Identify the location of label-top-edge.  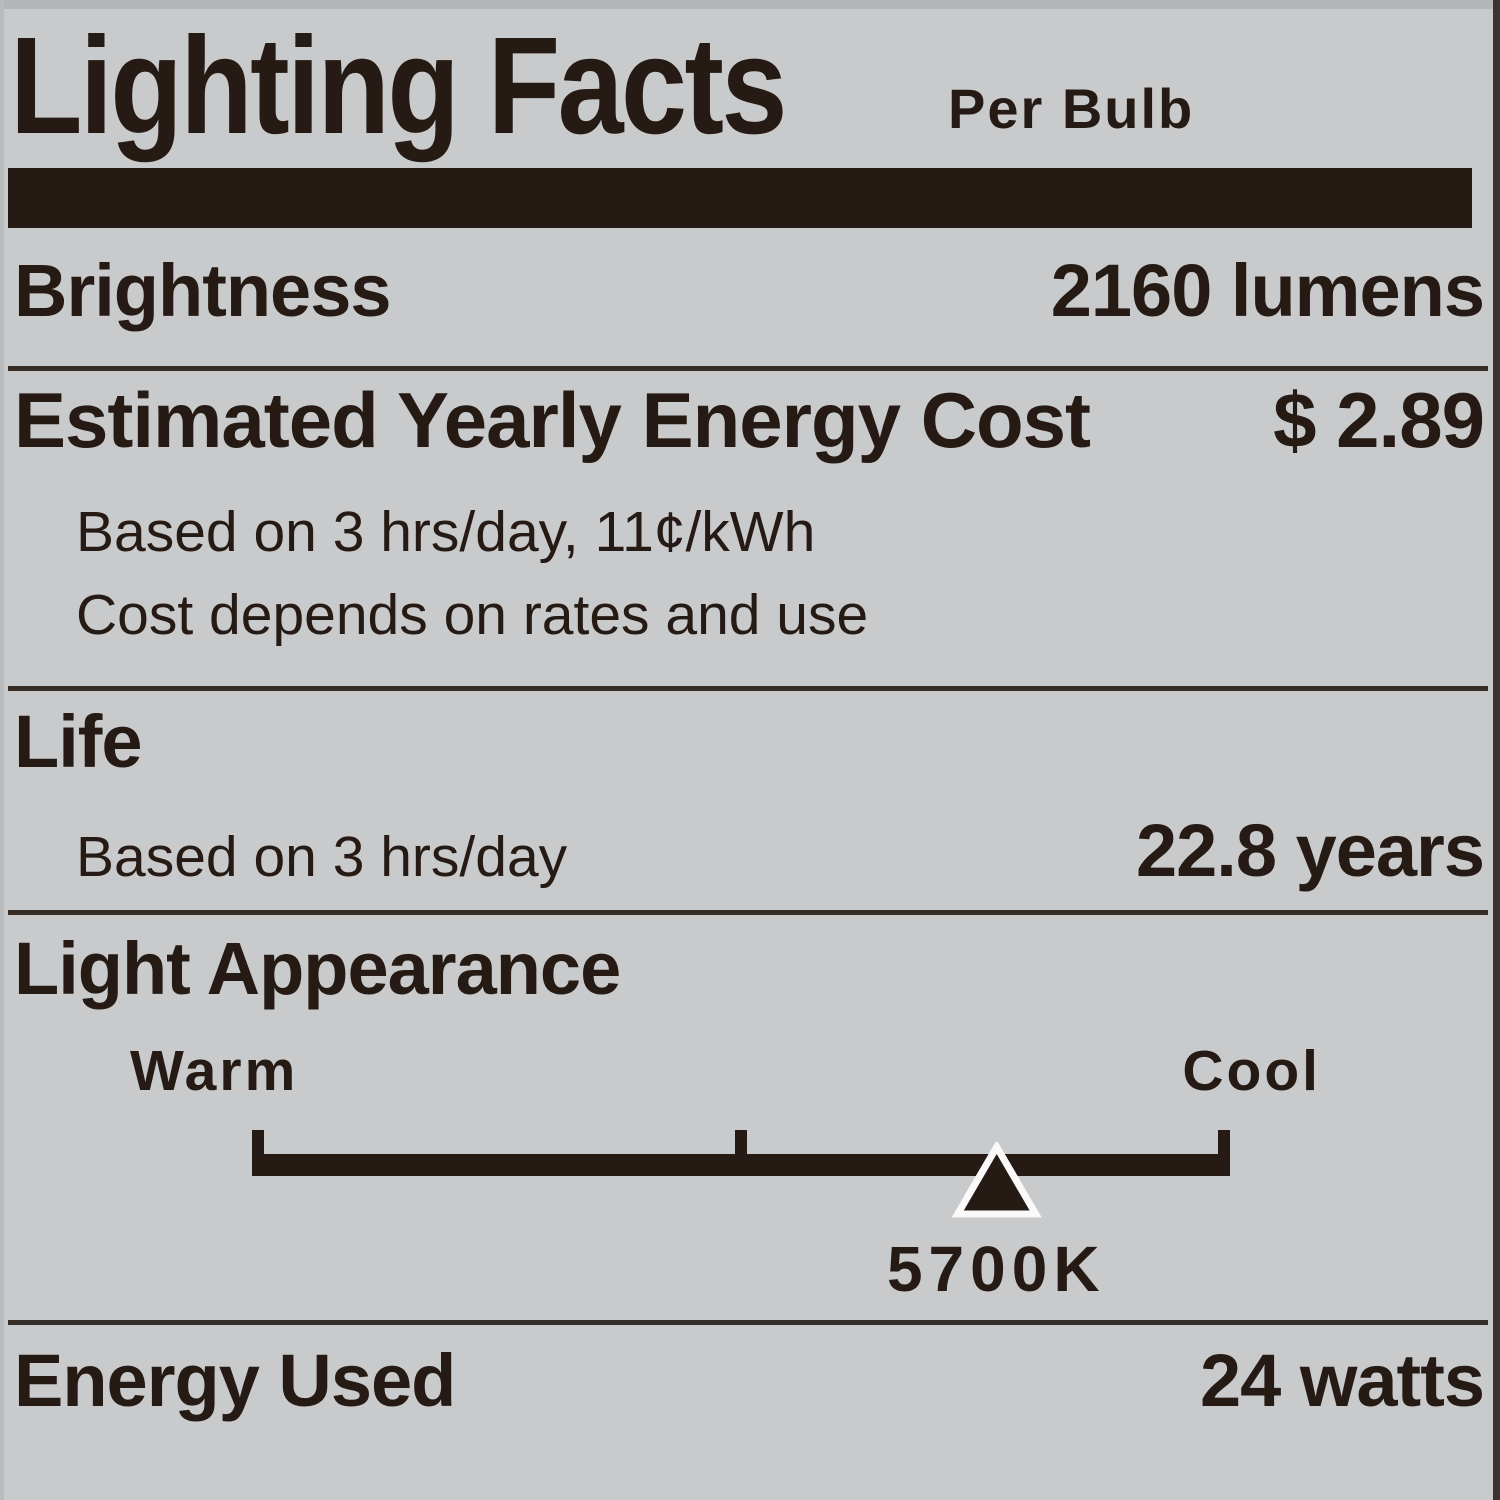
(750, 4).